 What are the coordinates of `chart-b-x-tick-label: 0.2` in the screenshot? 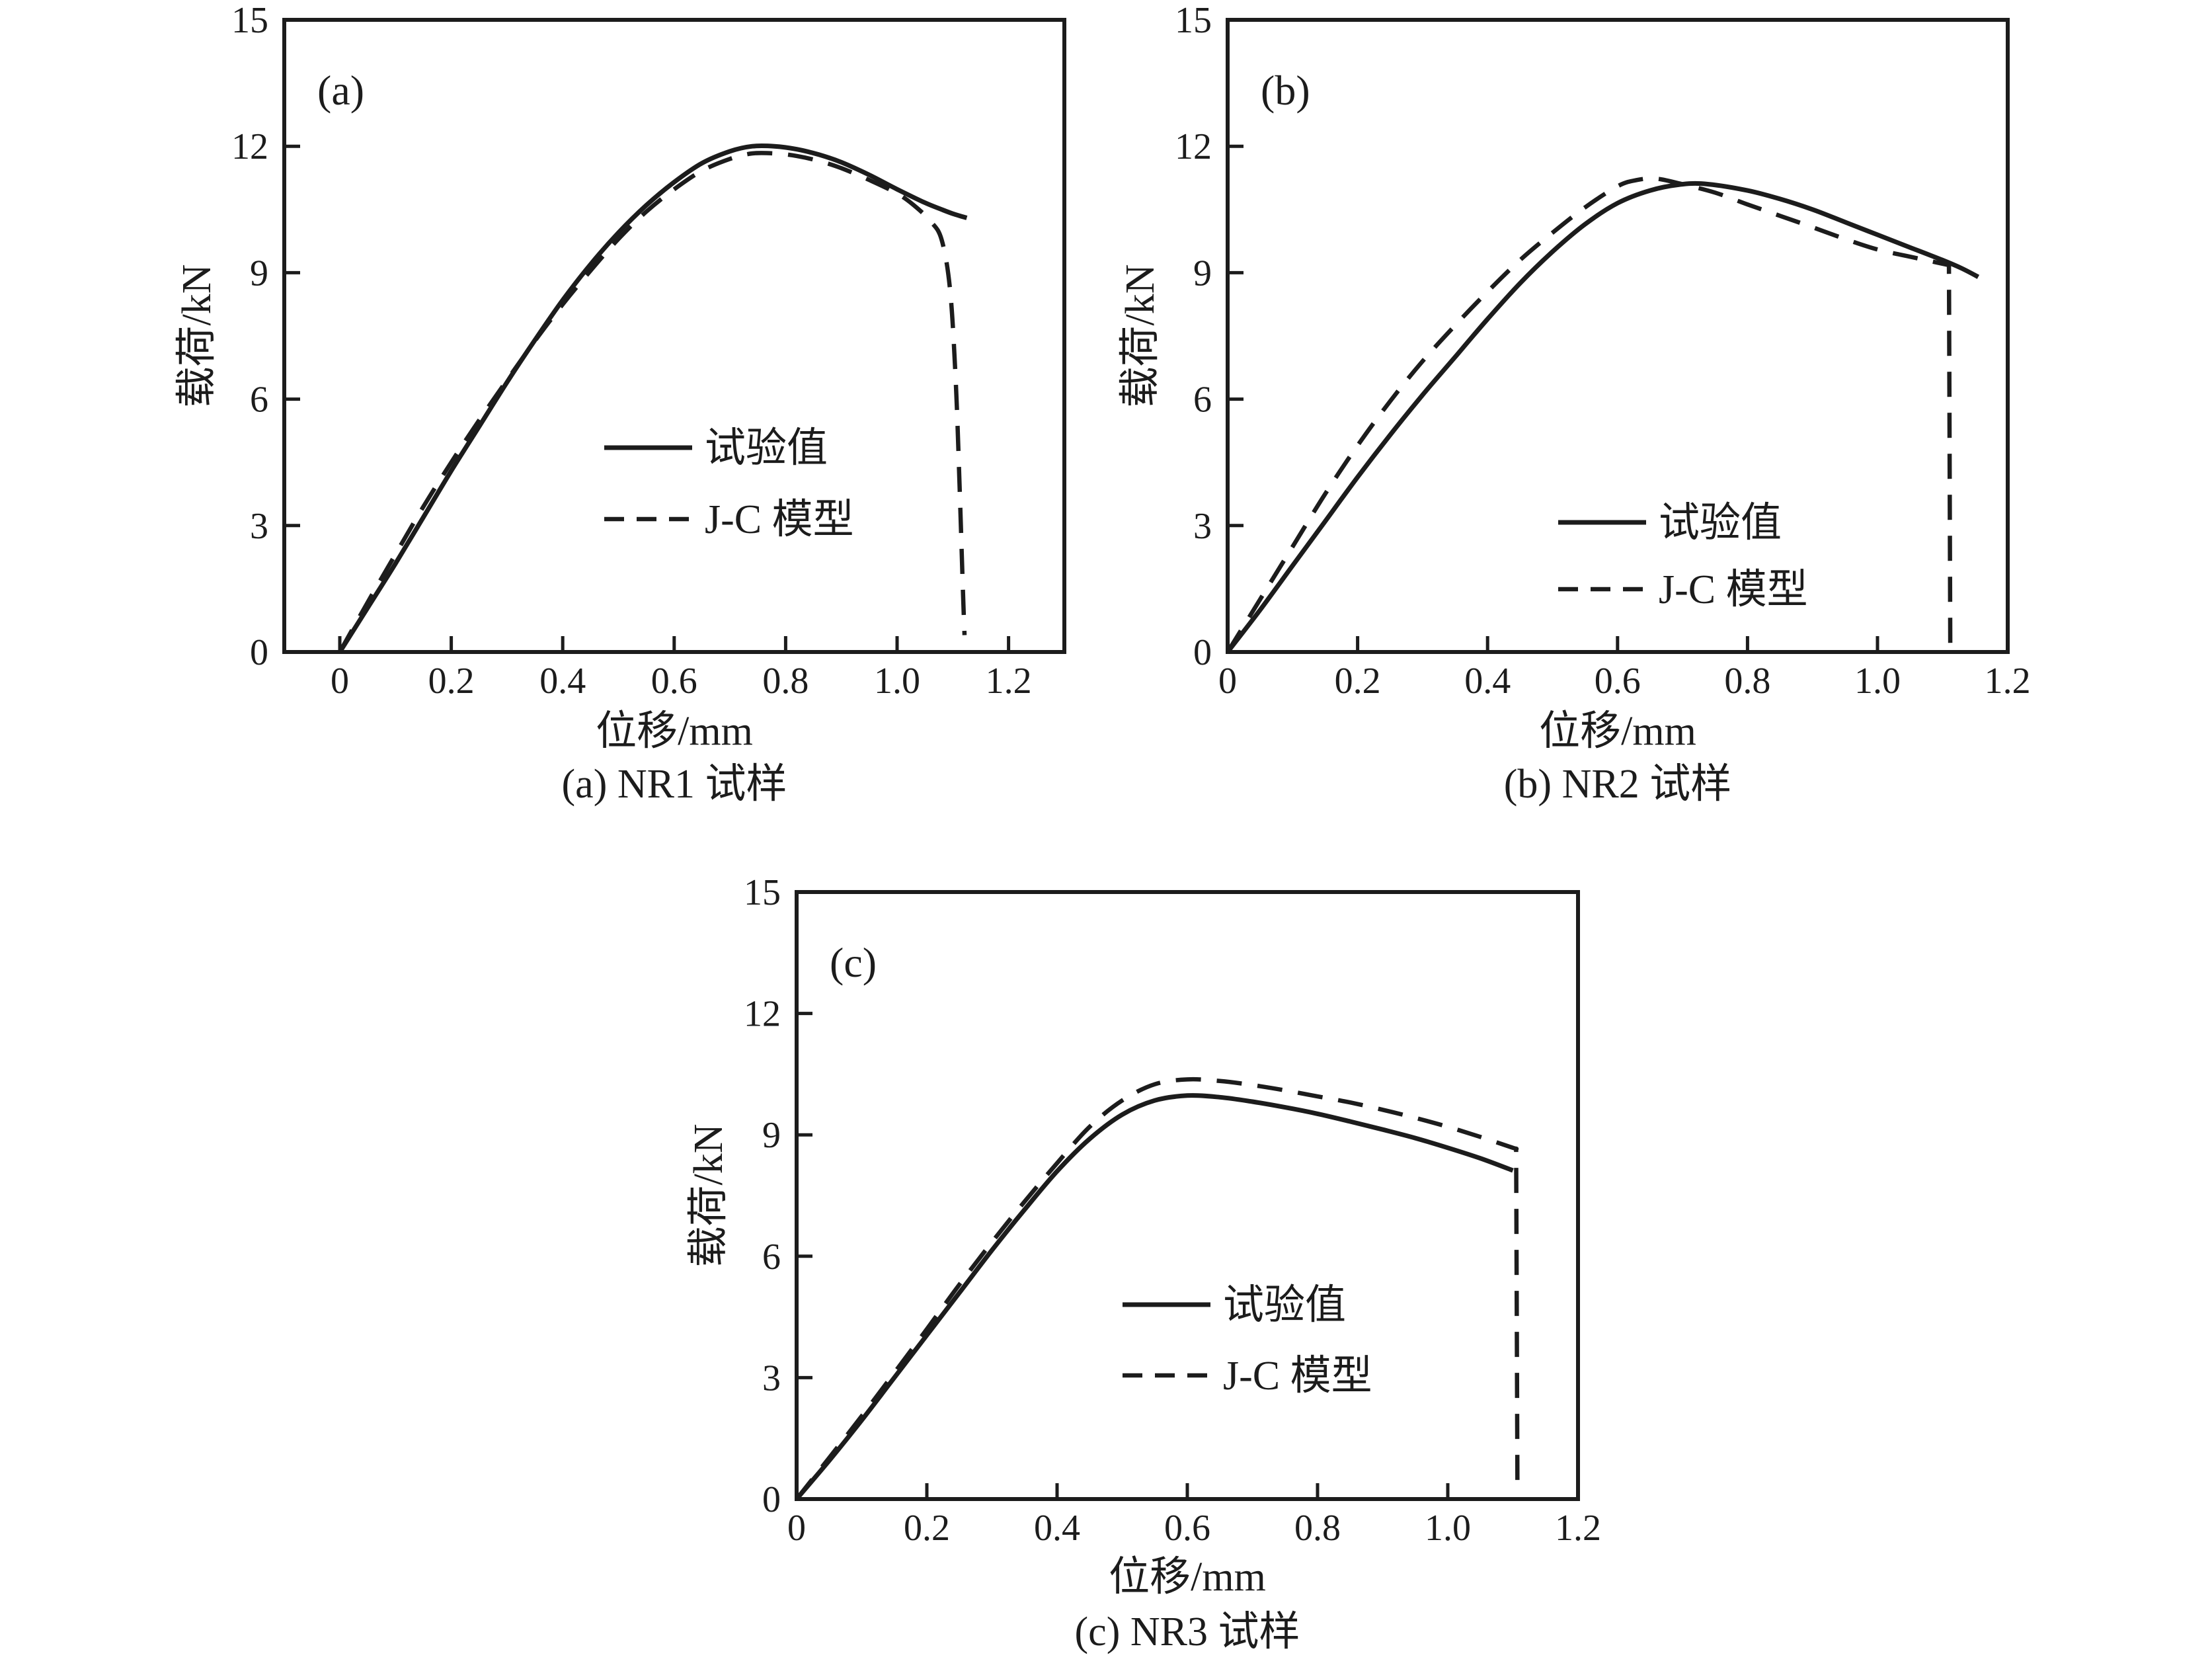 It's located at (1358, 681).